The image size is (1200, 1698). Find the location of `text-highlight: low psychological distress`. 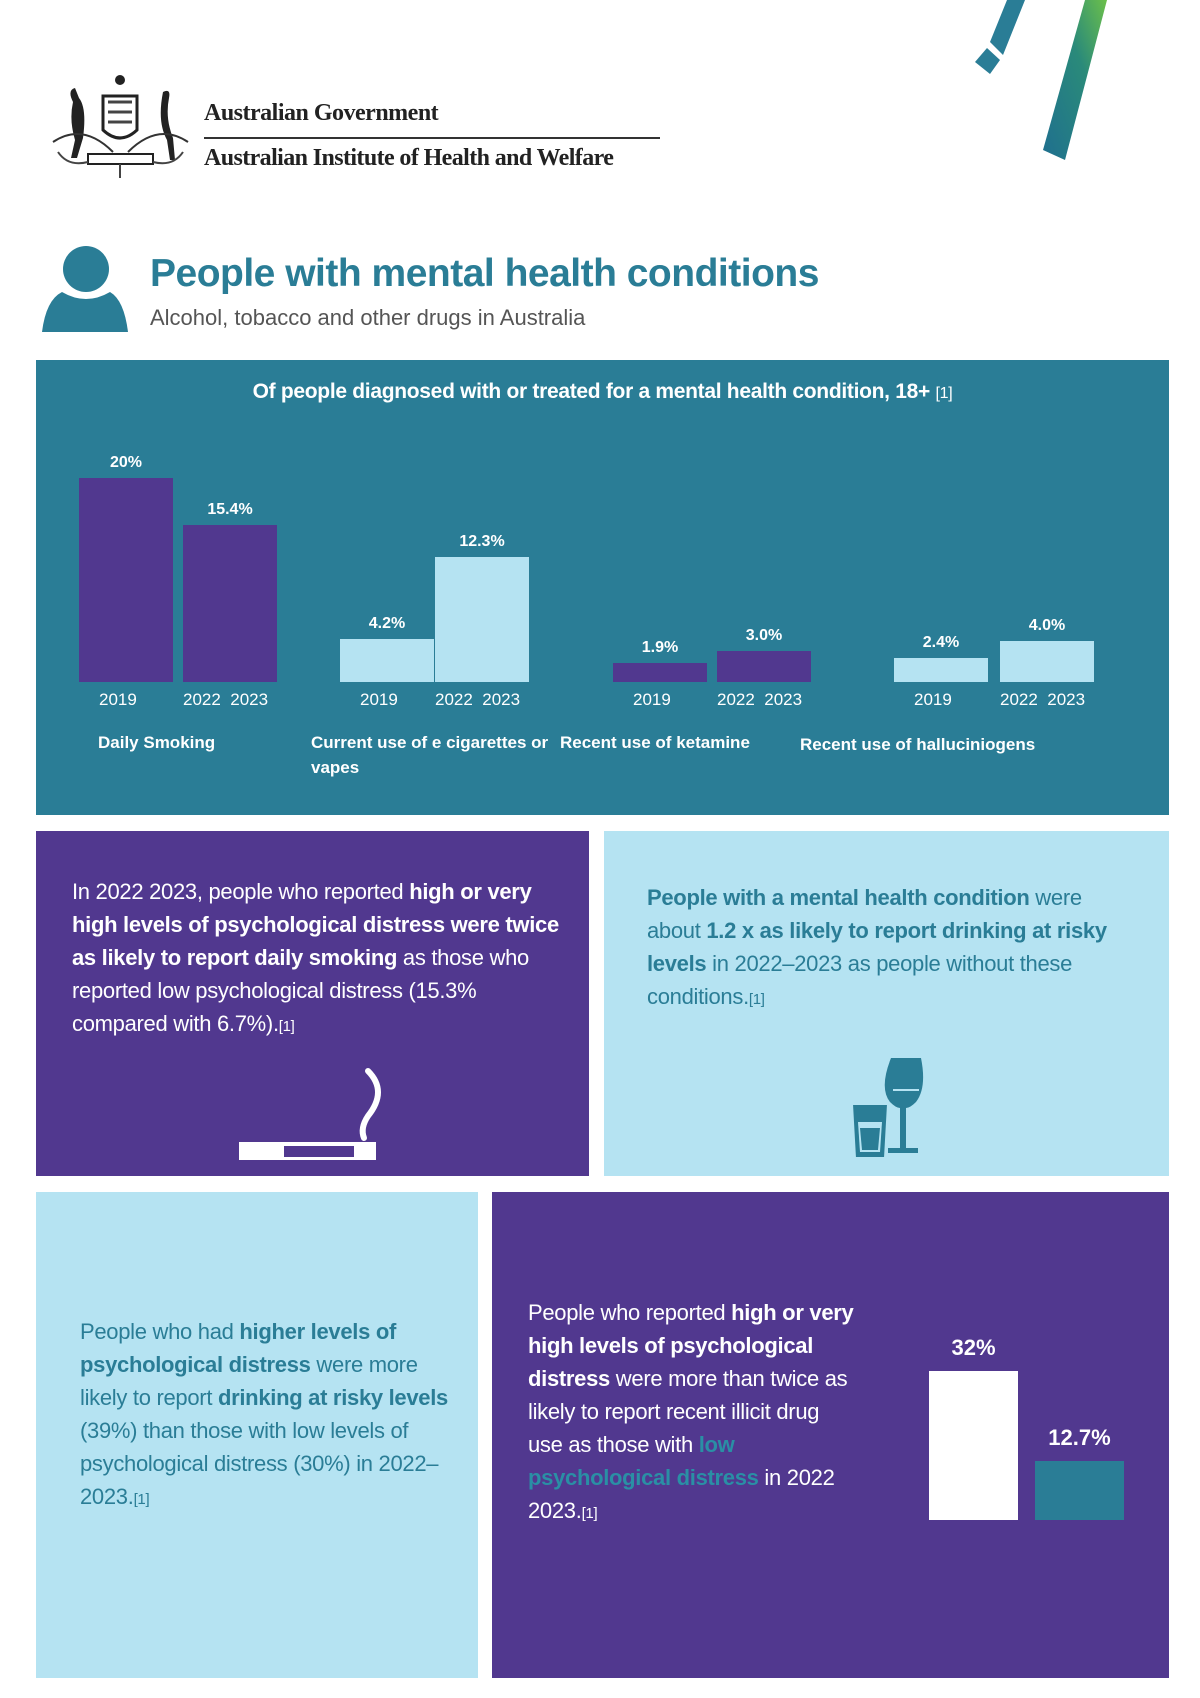

text-highlight: low psychological distress is located at coordinates (643, 1461).